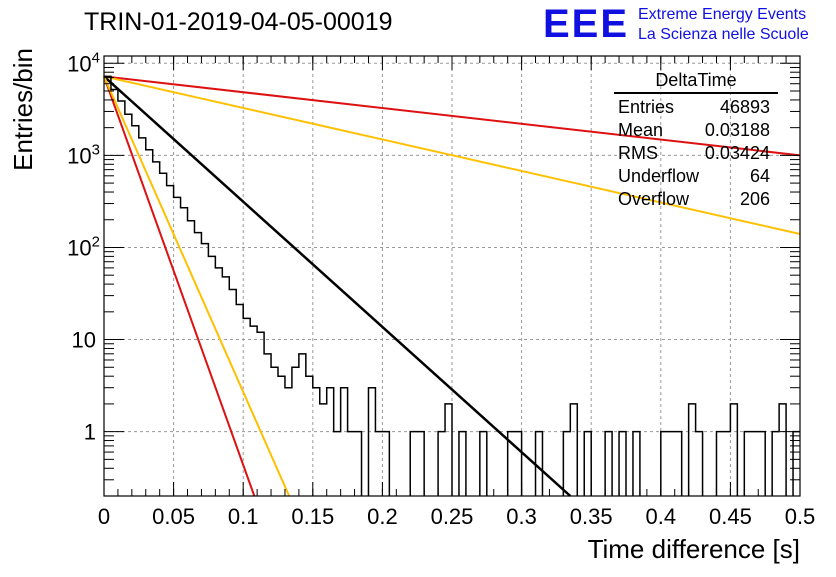 The width and height of the screenshot is (836, 577). Describe the element at coordinates (382, 516) in the screenshot. I see `x-tick-label: 0.2` at that location.